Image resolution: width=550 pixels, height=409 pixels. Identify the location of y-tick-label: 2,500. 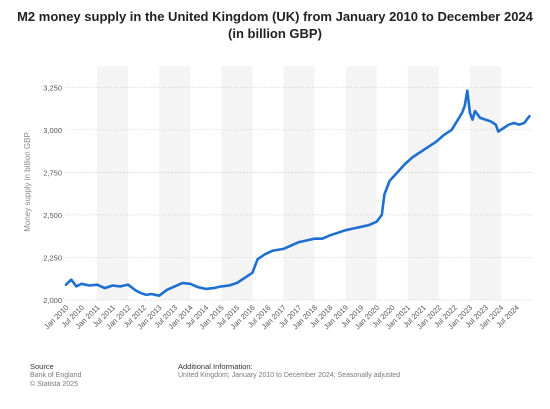
(52, 215).